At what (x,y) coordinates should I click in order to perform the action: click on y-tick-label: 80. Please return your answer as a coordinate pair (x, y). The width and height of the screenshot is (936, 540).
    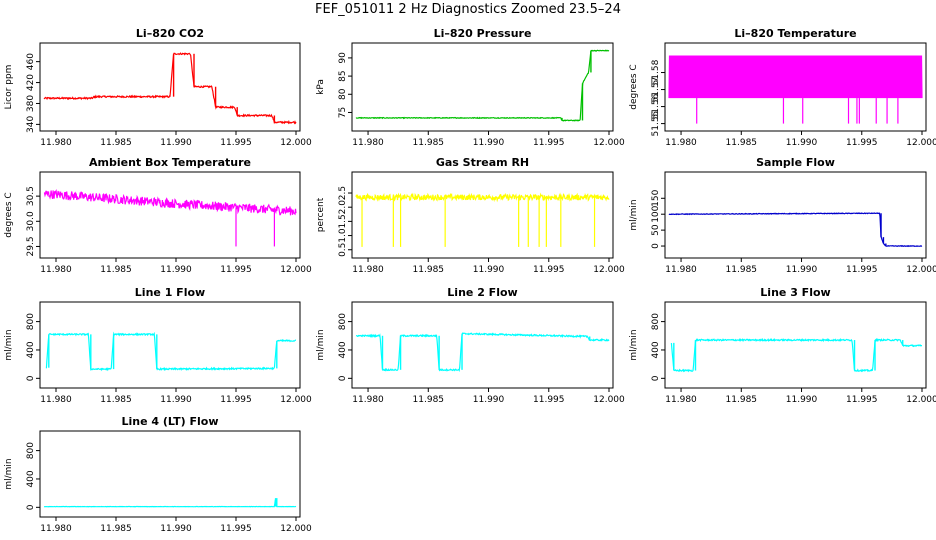
    Looking at the image, I should click on (343, 94).